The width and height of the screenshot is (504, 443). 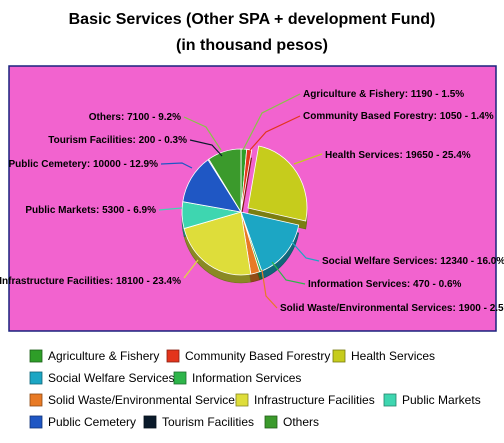 What do you see at coordinates (269, 289) in the screenshot?
I see `leader-line-solid-waste-environmental-services` at bounding box center [269, 289].